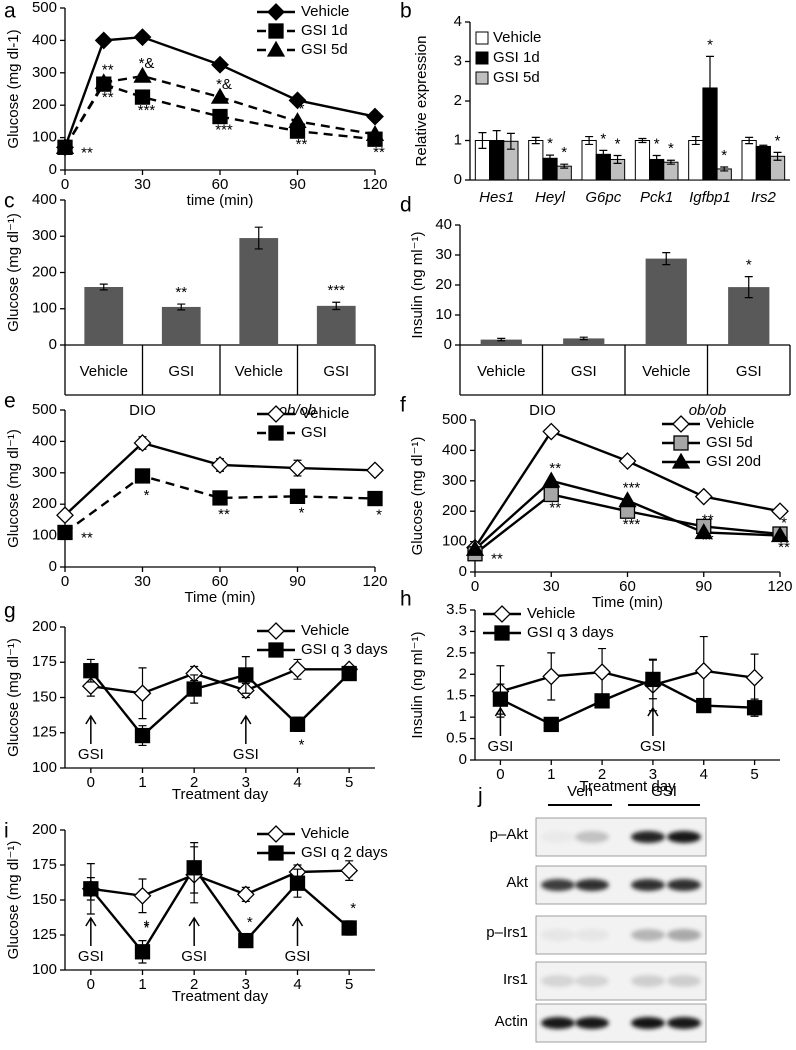  I want to click on x-tick-label: Vehicle, so click(666, 371).